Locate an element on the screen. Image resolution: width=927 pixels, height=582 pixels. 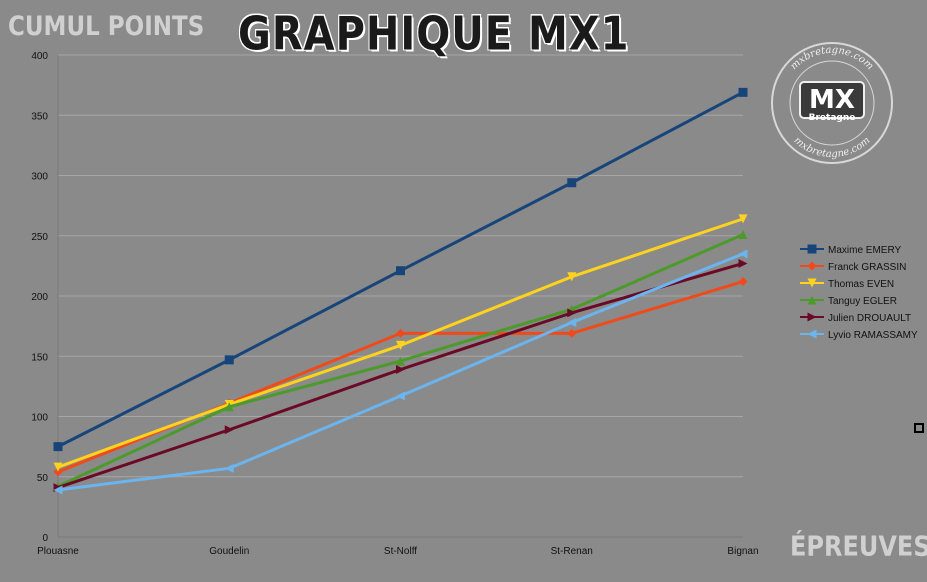
x-tick-label: Goudelin is located at coordinates (229, 551).